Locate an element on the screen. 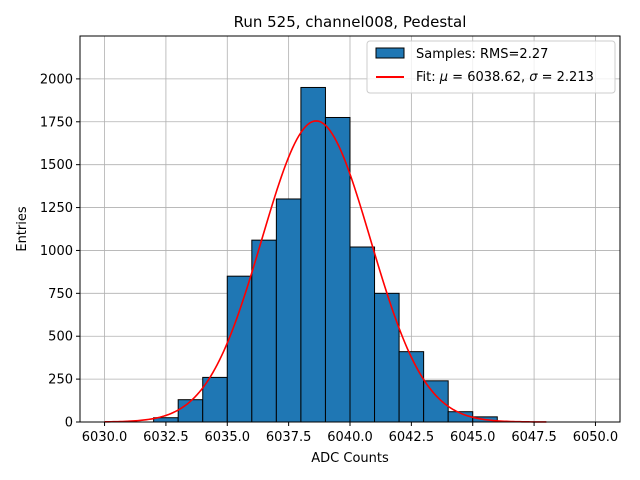 This screenshot has width=640, height=480. x-tick-label-7: 6047.5 is located at coordinates (534, 437).